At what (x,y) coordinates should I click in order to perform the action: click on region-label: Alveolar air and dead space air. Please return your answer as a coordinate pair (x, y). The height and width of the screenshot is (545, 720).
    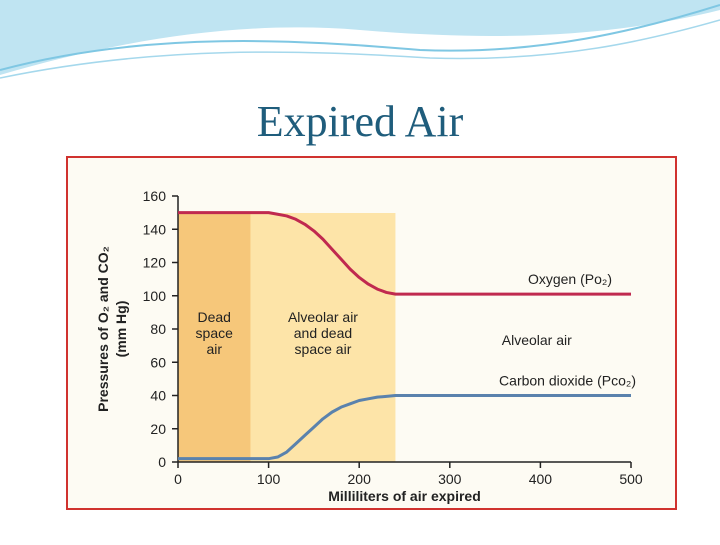
    Looking at the image, I should click on (323, 333).